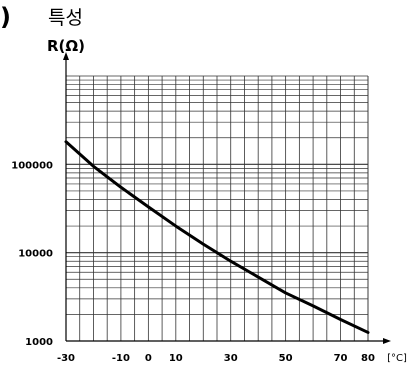  What do you see at coordinates (121, 358) in the screenshot?
I see `x-tick-label: -10` at bounding box center [121, 358].